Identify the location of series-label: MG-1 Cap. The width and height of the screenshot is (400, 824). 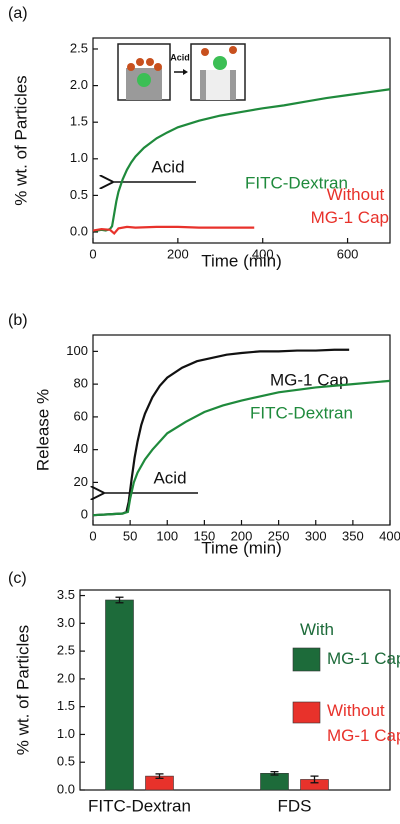
(309, 379).